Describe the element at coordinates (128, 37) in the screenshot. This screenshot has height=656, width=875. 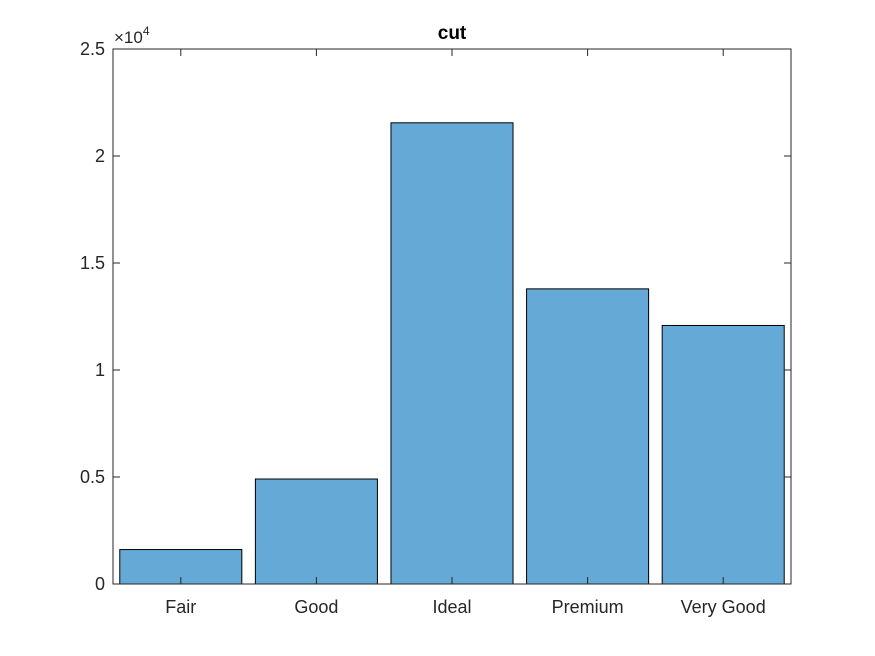
I see `y-exponent-base: ×10` at that location.